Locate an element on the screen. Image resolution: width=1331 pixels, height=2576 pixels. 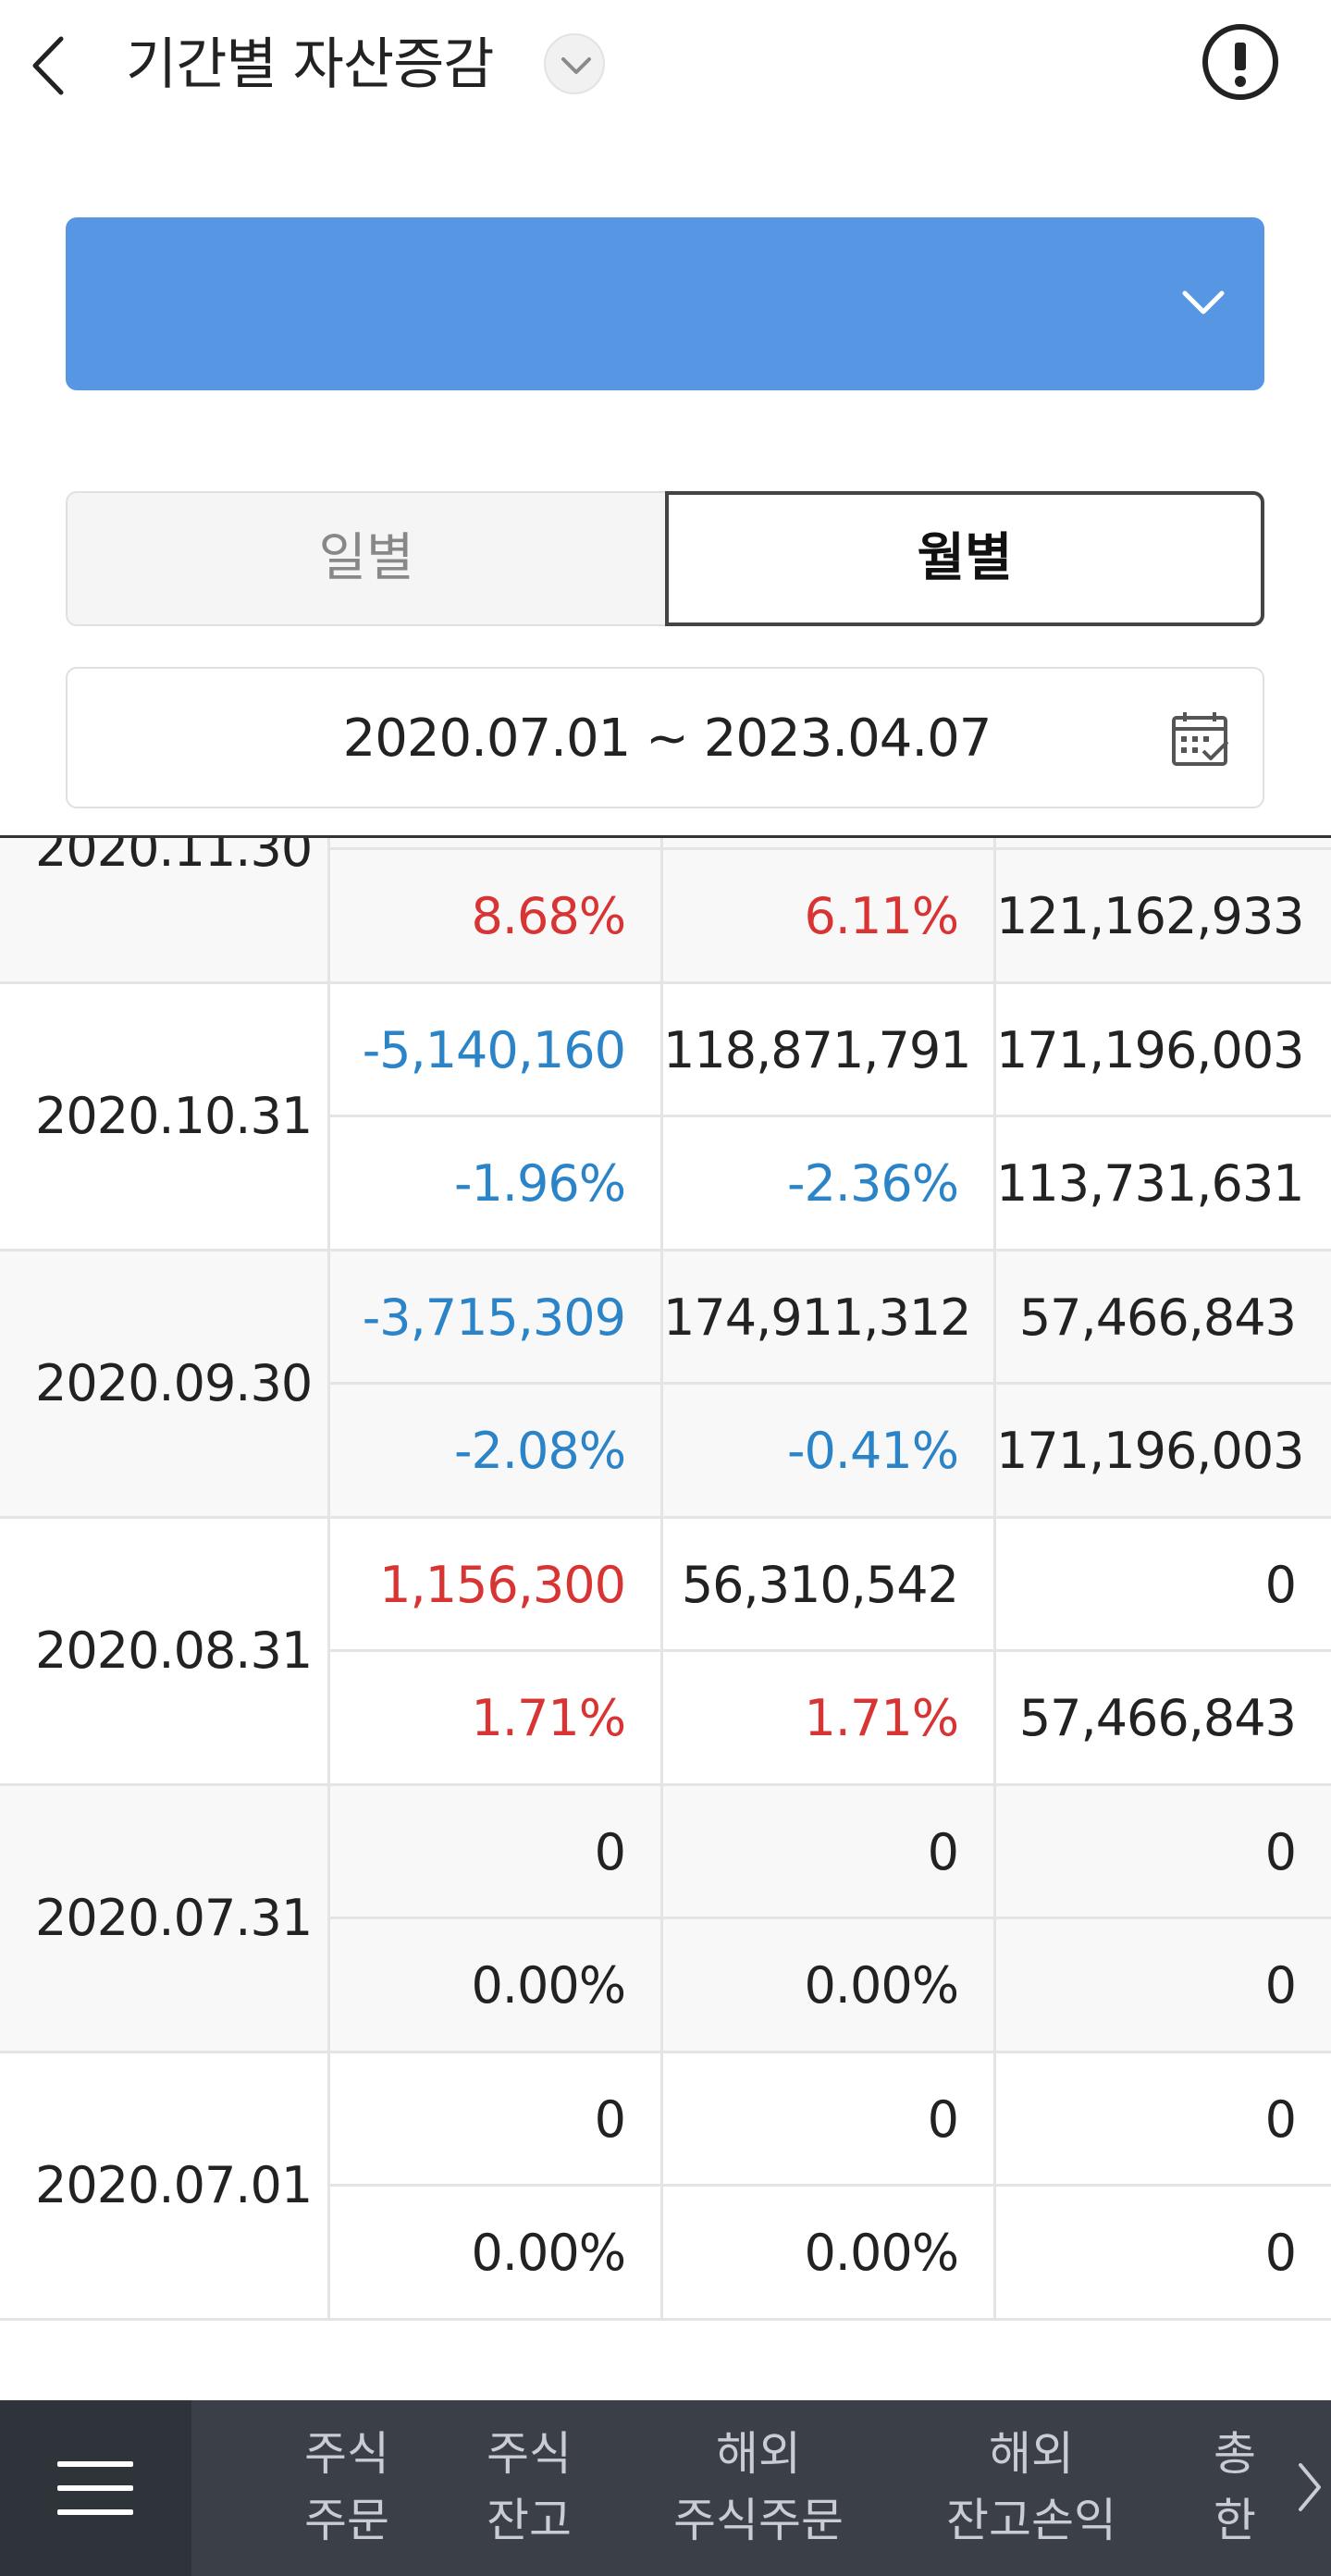
nav-overseas-order: 해외 주식주문 is located at coordinates (759, 2487).